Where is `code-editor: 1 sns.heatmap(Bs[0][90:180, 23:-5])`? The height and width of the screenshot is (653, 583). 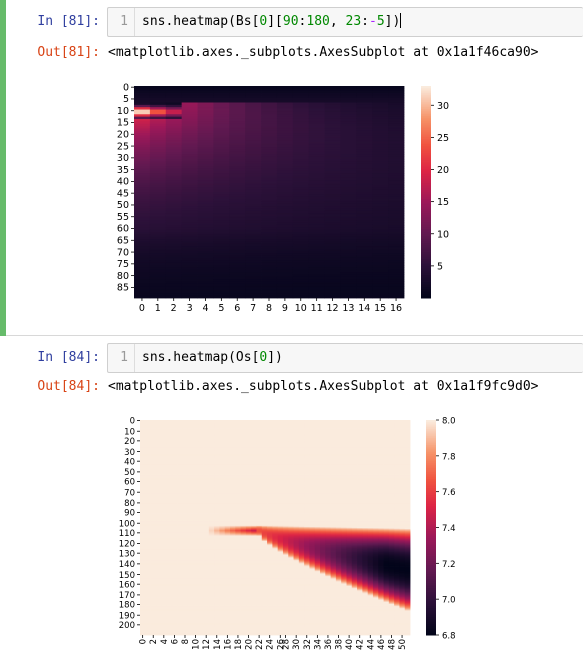
code-editor: 1 sns.heatmap(Bs[0][90:180, 23:-5]) is located at coordinates (345, 22).